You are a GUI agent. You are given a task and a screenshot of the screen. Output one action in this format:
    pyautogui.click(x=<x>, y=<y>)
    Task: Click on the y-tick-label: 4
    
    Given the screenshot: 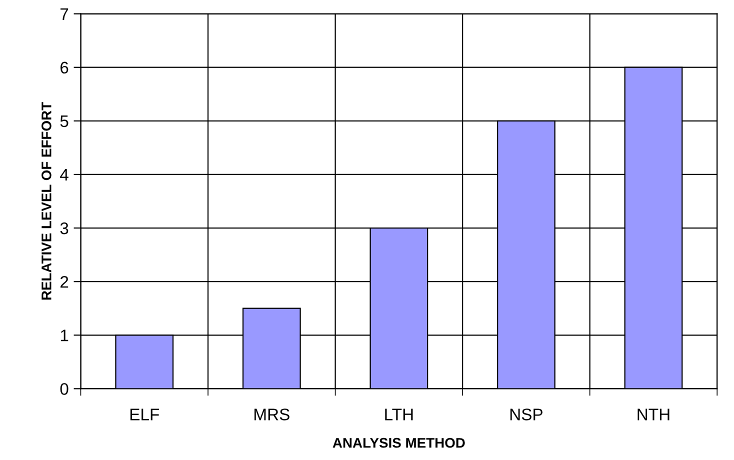 What is the action you would take?
    pyautogui.click(x=64, y=175)
    